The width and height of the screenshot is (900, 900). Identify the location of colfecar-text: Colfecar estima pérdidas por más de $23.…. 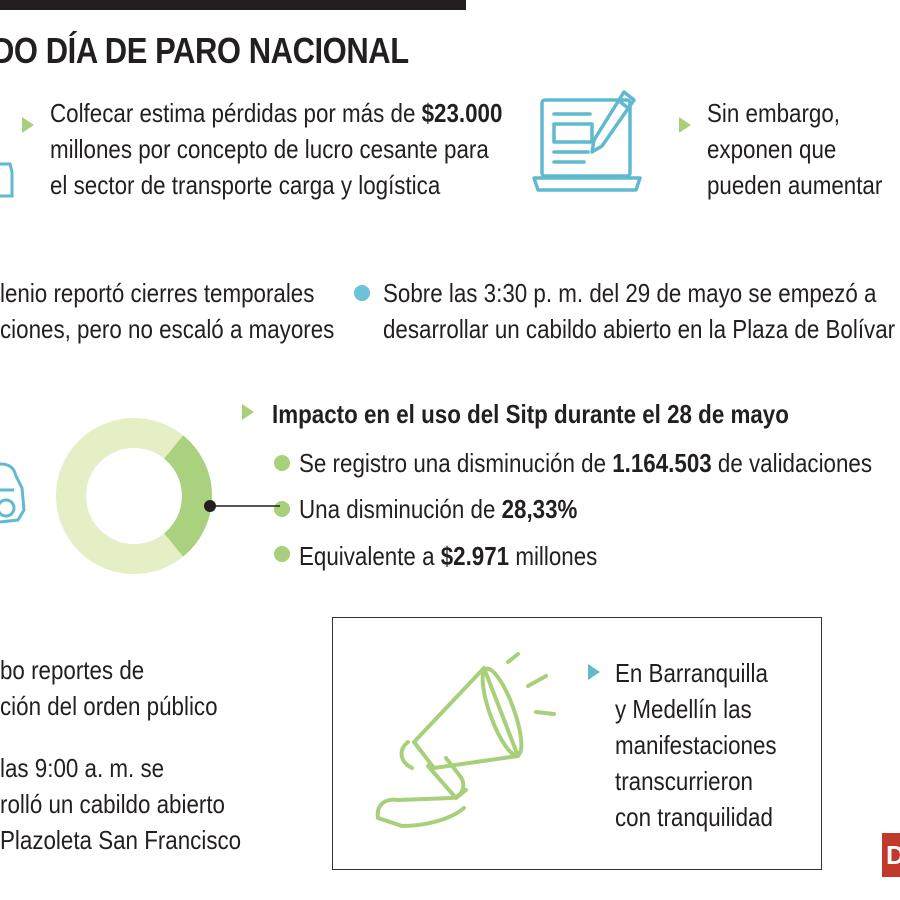
(276, 149).